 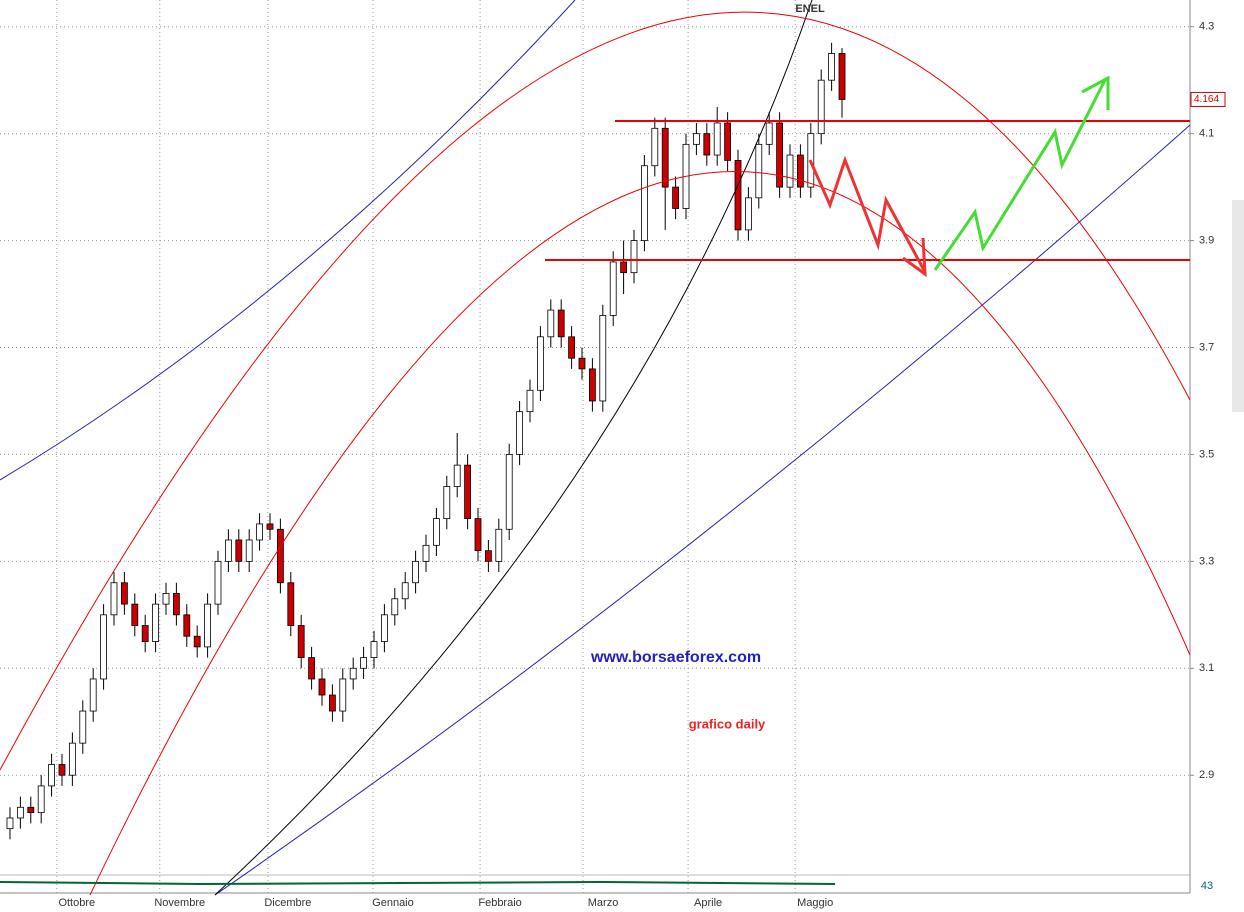 I want to click on y-tick-label: 4.1, so click(x=1206, y=134).